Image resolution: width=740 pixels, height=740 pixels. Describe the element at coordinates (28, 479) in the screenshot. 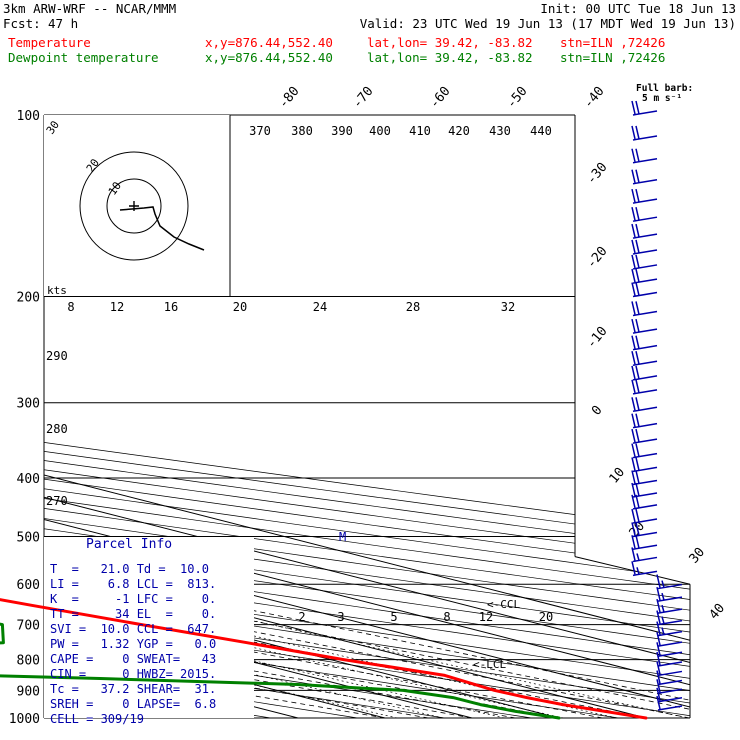

I see `pressure-tick-label: 400` at that location.